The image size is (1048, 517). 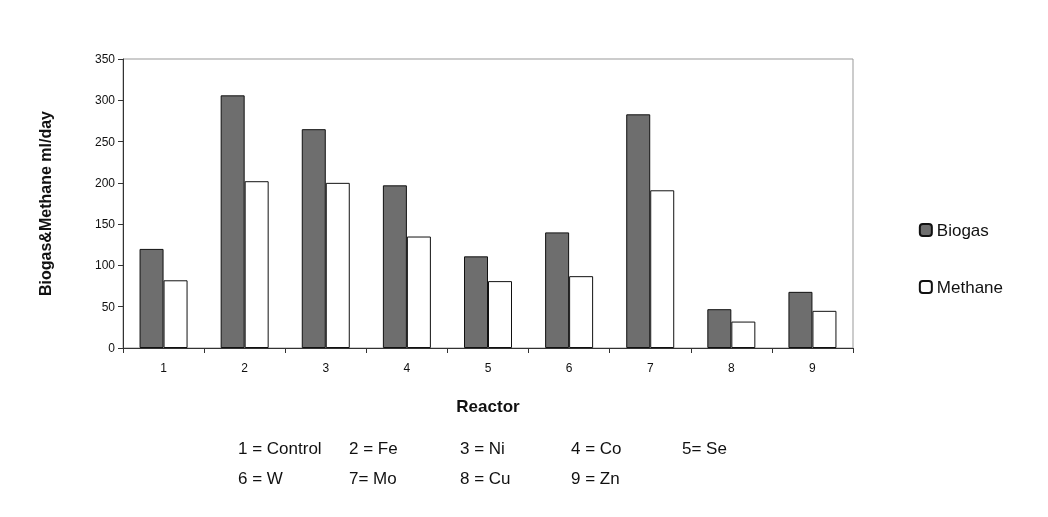 What do you see at coordinates (488, 368) in the screenshot?
I see `x-tick-label: 5` at bounding box center [488, 368].